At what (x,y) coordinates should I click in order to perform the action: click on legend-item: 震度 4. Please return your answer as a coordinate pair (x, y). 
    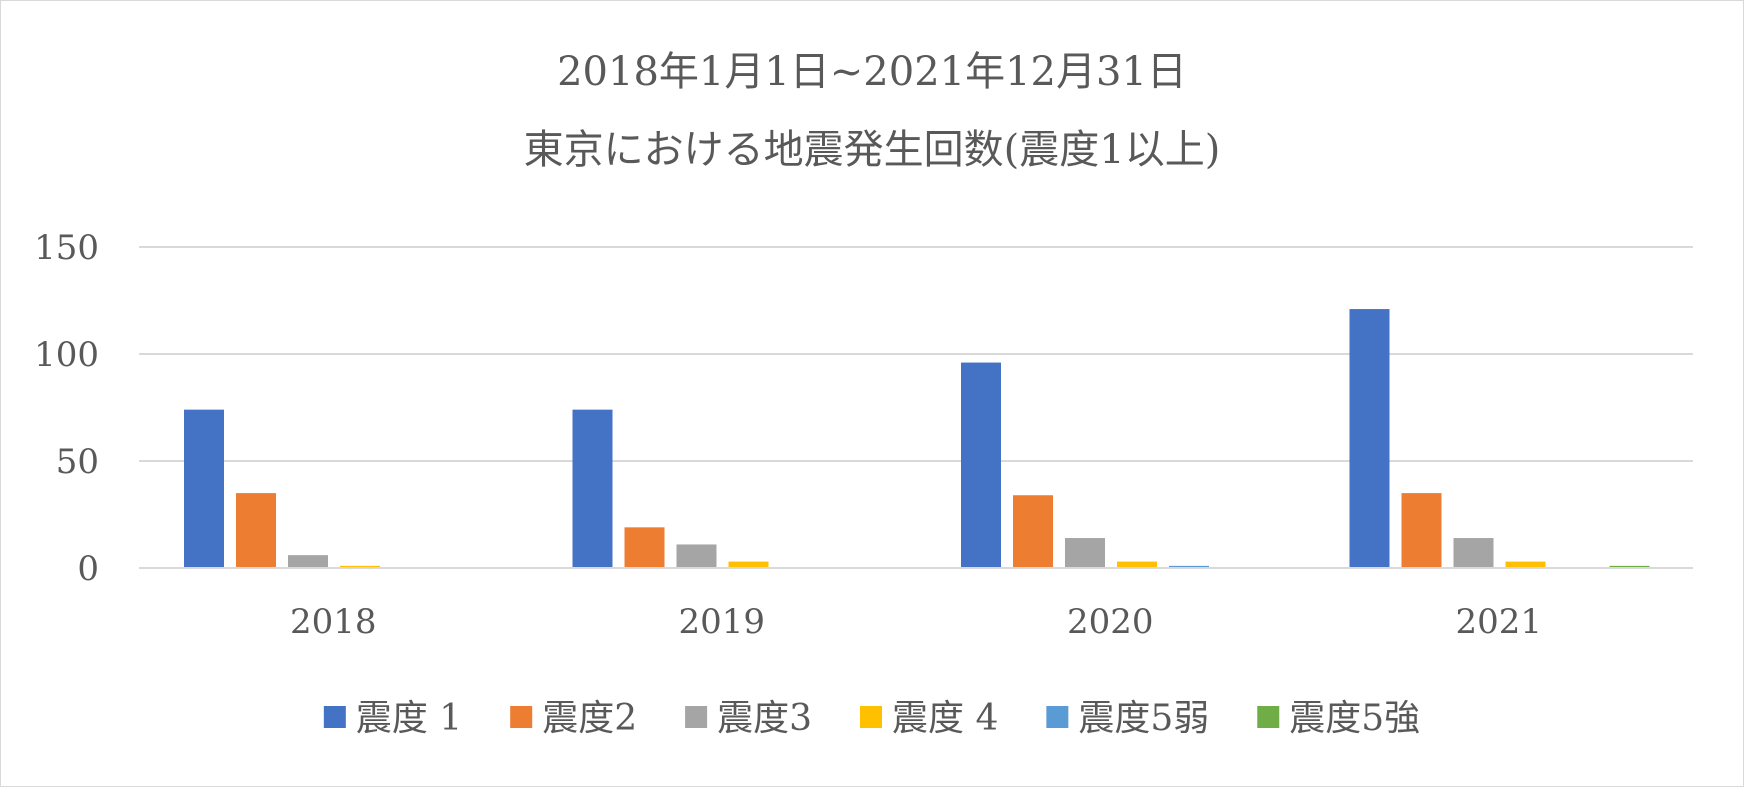
    Looking at the image, I should click on (929, 718).